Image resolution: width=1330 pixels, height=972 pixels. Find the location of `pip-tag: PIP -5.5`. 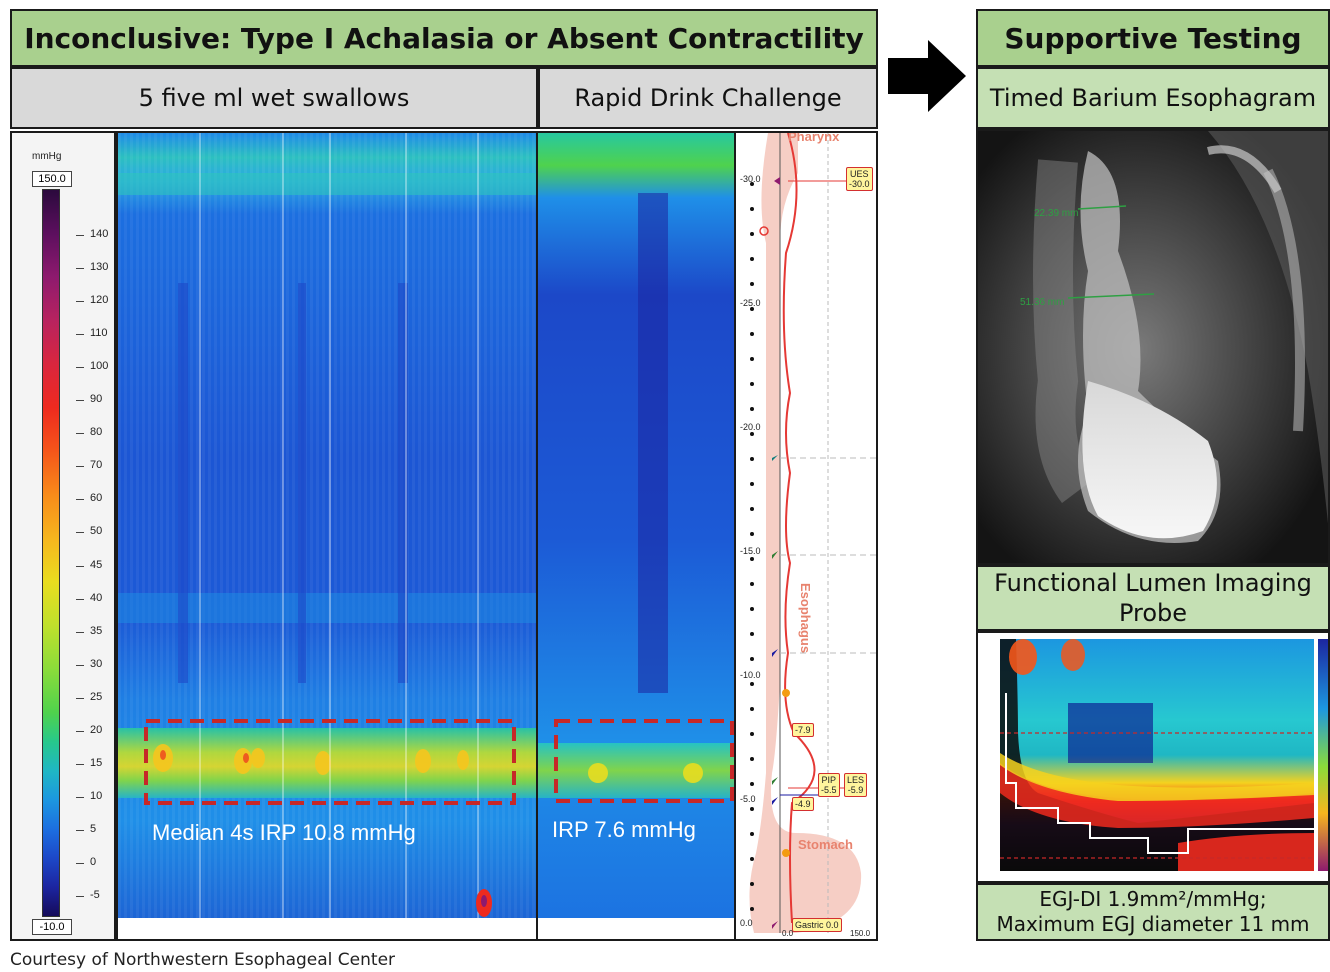

pip-tag: PIP -5.5 is located at coordinates (829, 785).